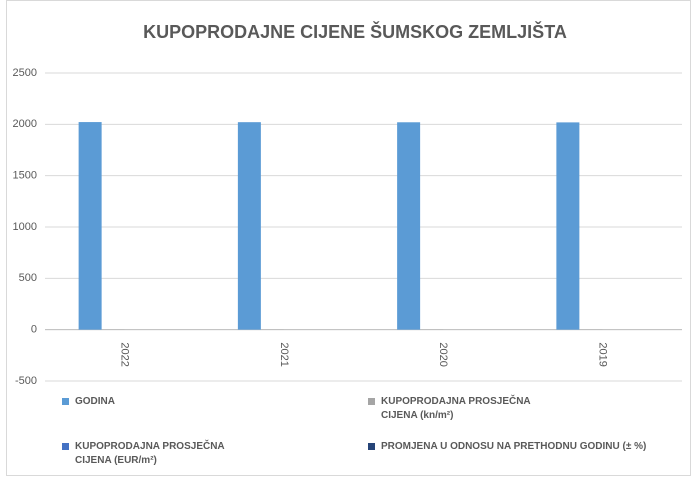 This screenshot has width=692, height=477. Describe the element at coordinates (25, 73) in the screenshot. I see `y-tick-label: 2500` at that location.